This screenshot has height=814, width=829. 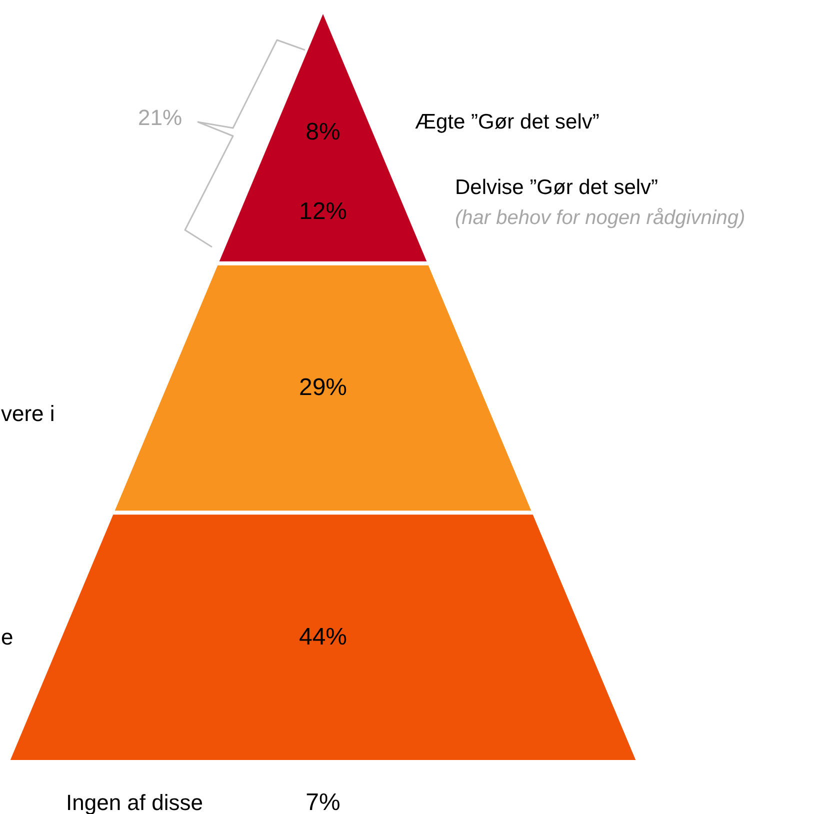 I want to click on category-label: vere i, so click(x=28, y=413).